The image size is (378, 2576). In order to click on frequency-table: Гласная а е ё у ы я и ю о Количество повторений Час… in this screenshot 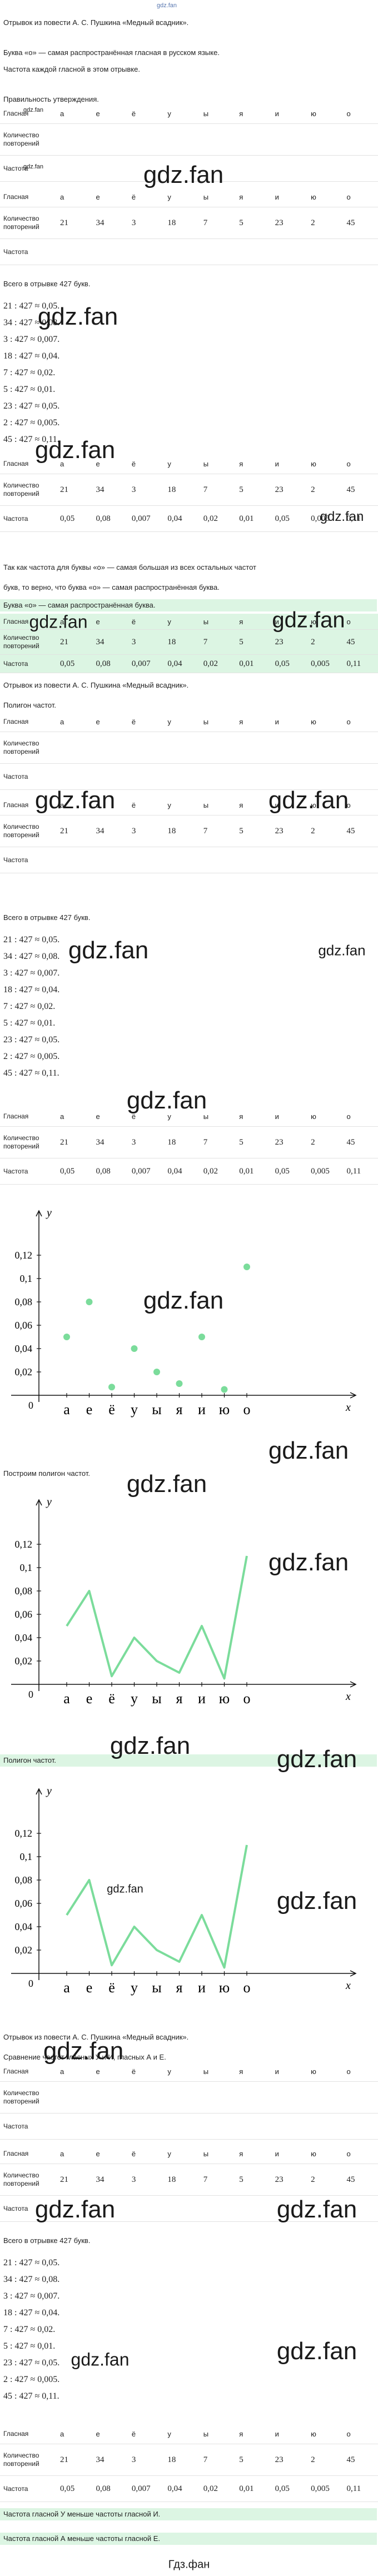, I will do `click(189, 2100)`.